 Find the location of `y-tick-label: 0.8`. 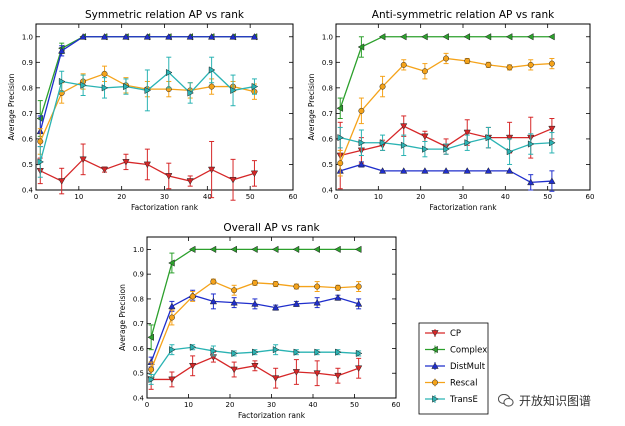

y-tick-label: 0.8 is located at coordinates (327, 88).